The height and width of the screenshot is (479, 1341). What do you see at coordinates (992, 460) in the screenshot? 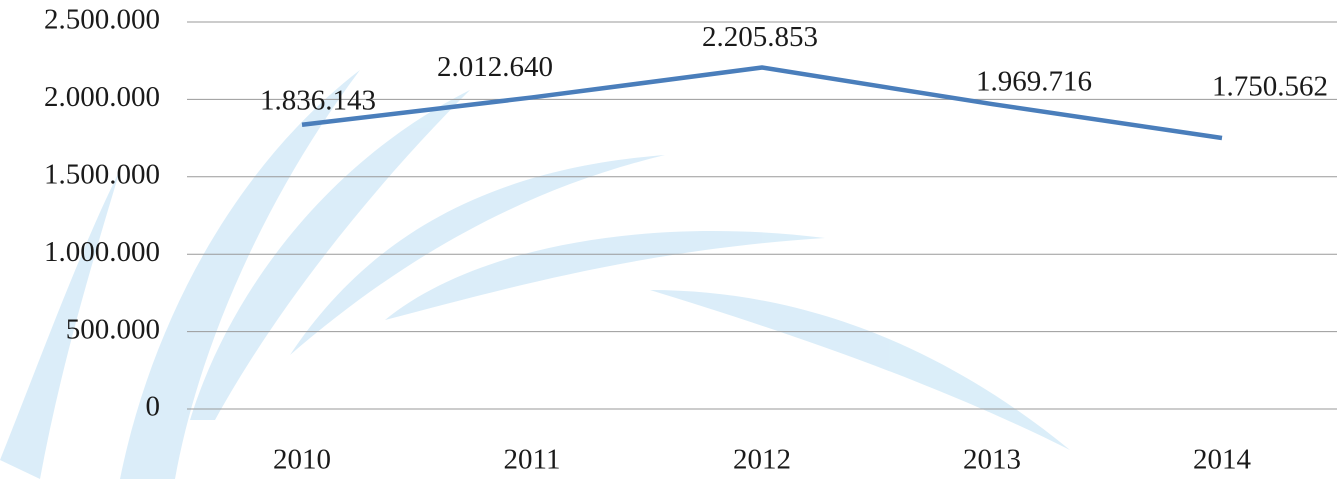
I see `x-tick-label: 2013` at bounding box center [992, 460].